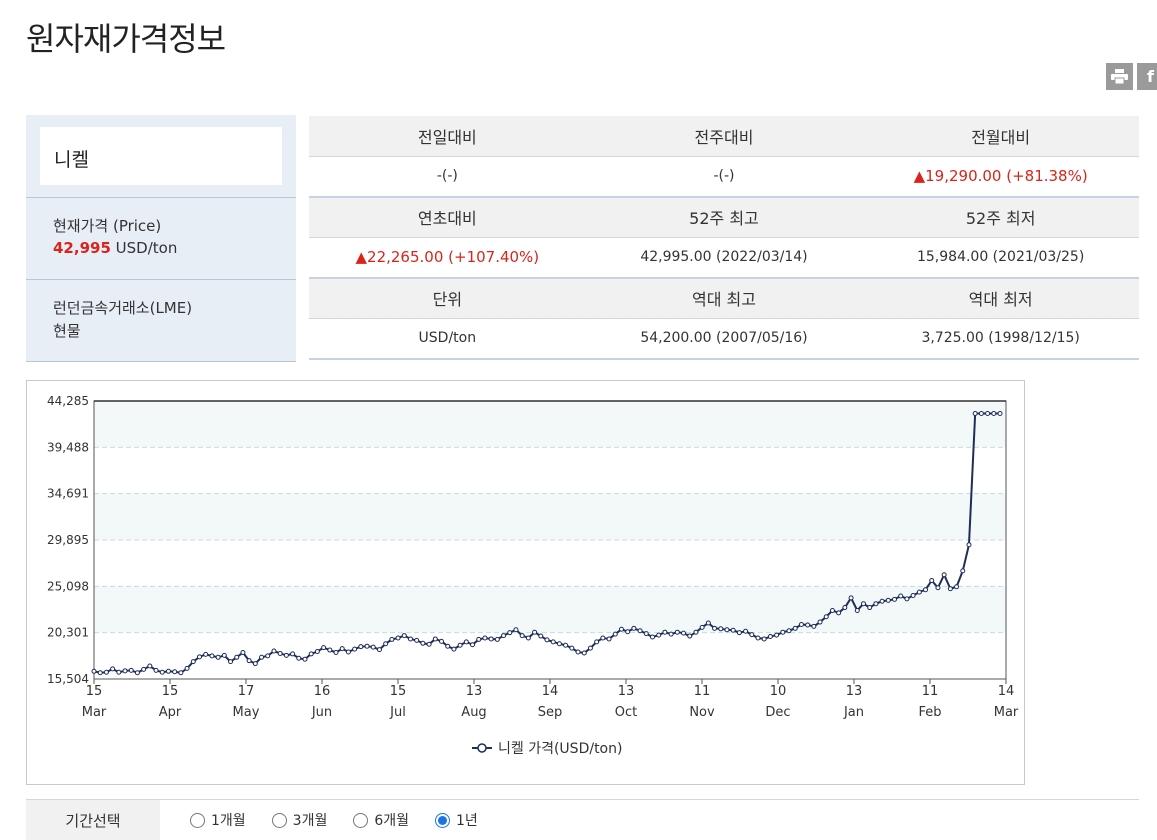 The height and width of the screenshot is (840, 1157). What do you see at coordinates (447, 298) in the screenshot?
I see `stat-header: 단위` at bounding box center [447, 298].